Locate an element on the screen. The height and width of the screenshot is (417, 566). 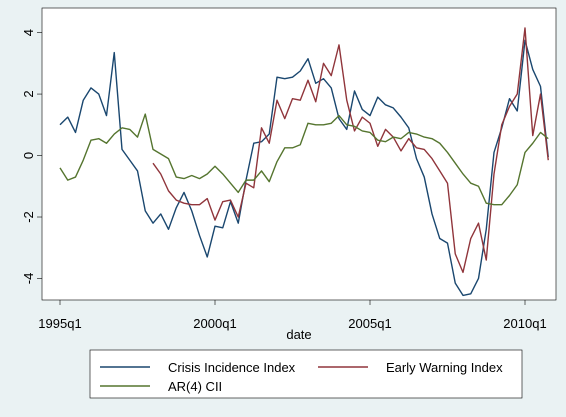
y-tick-label: -2 is located at coordinates (28, 217).